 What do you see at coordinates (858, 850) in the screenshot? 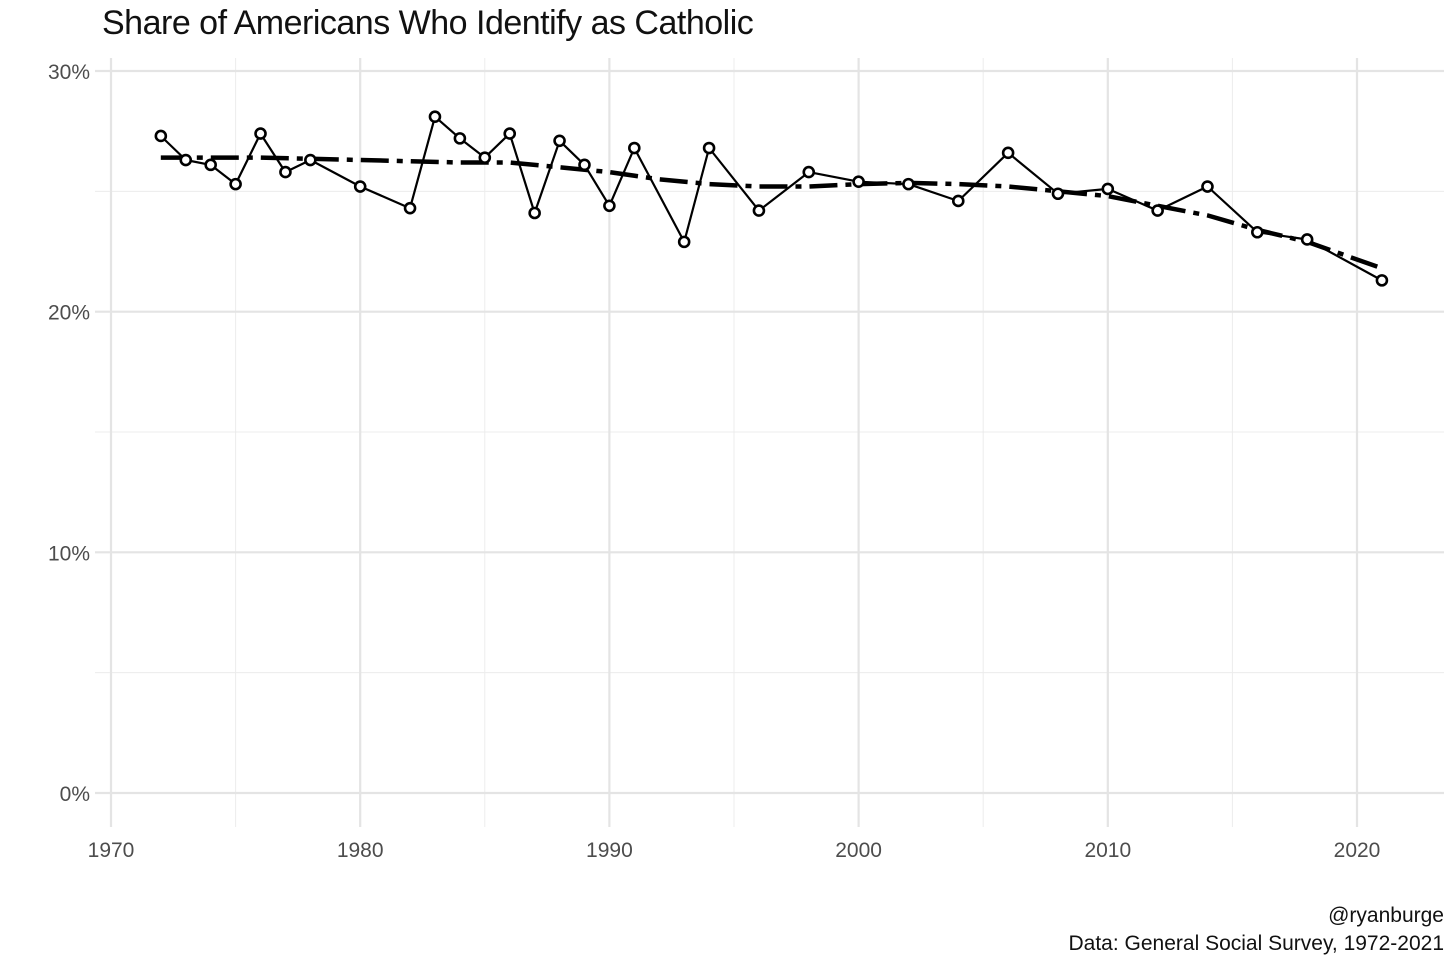
I see `x-tick-label: 2000` at bounding box center [858, 850].